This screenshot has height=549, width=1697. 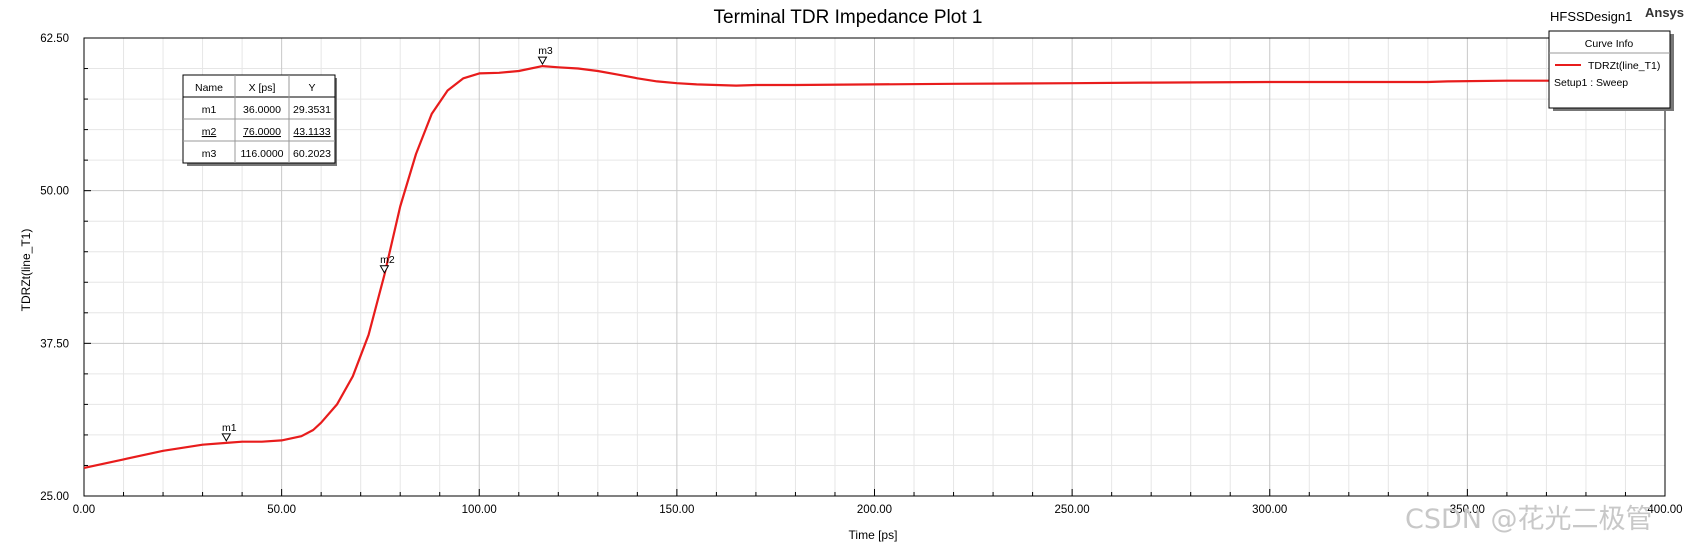 I want to click on table-cell: 76.0000, so click(x=262, y=132).